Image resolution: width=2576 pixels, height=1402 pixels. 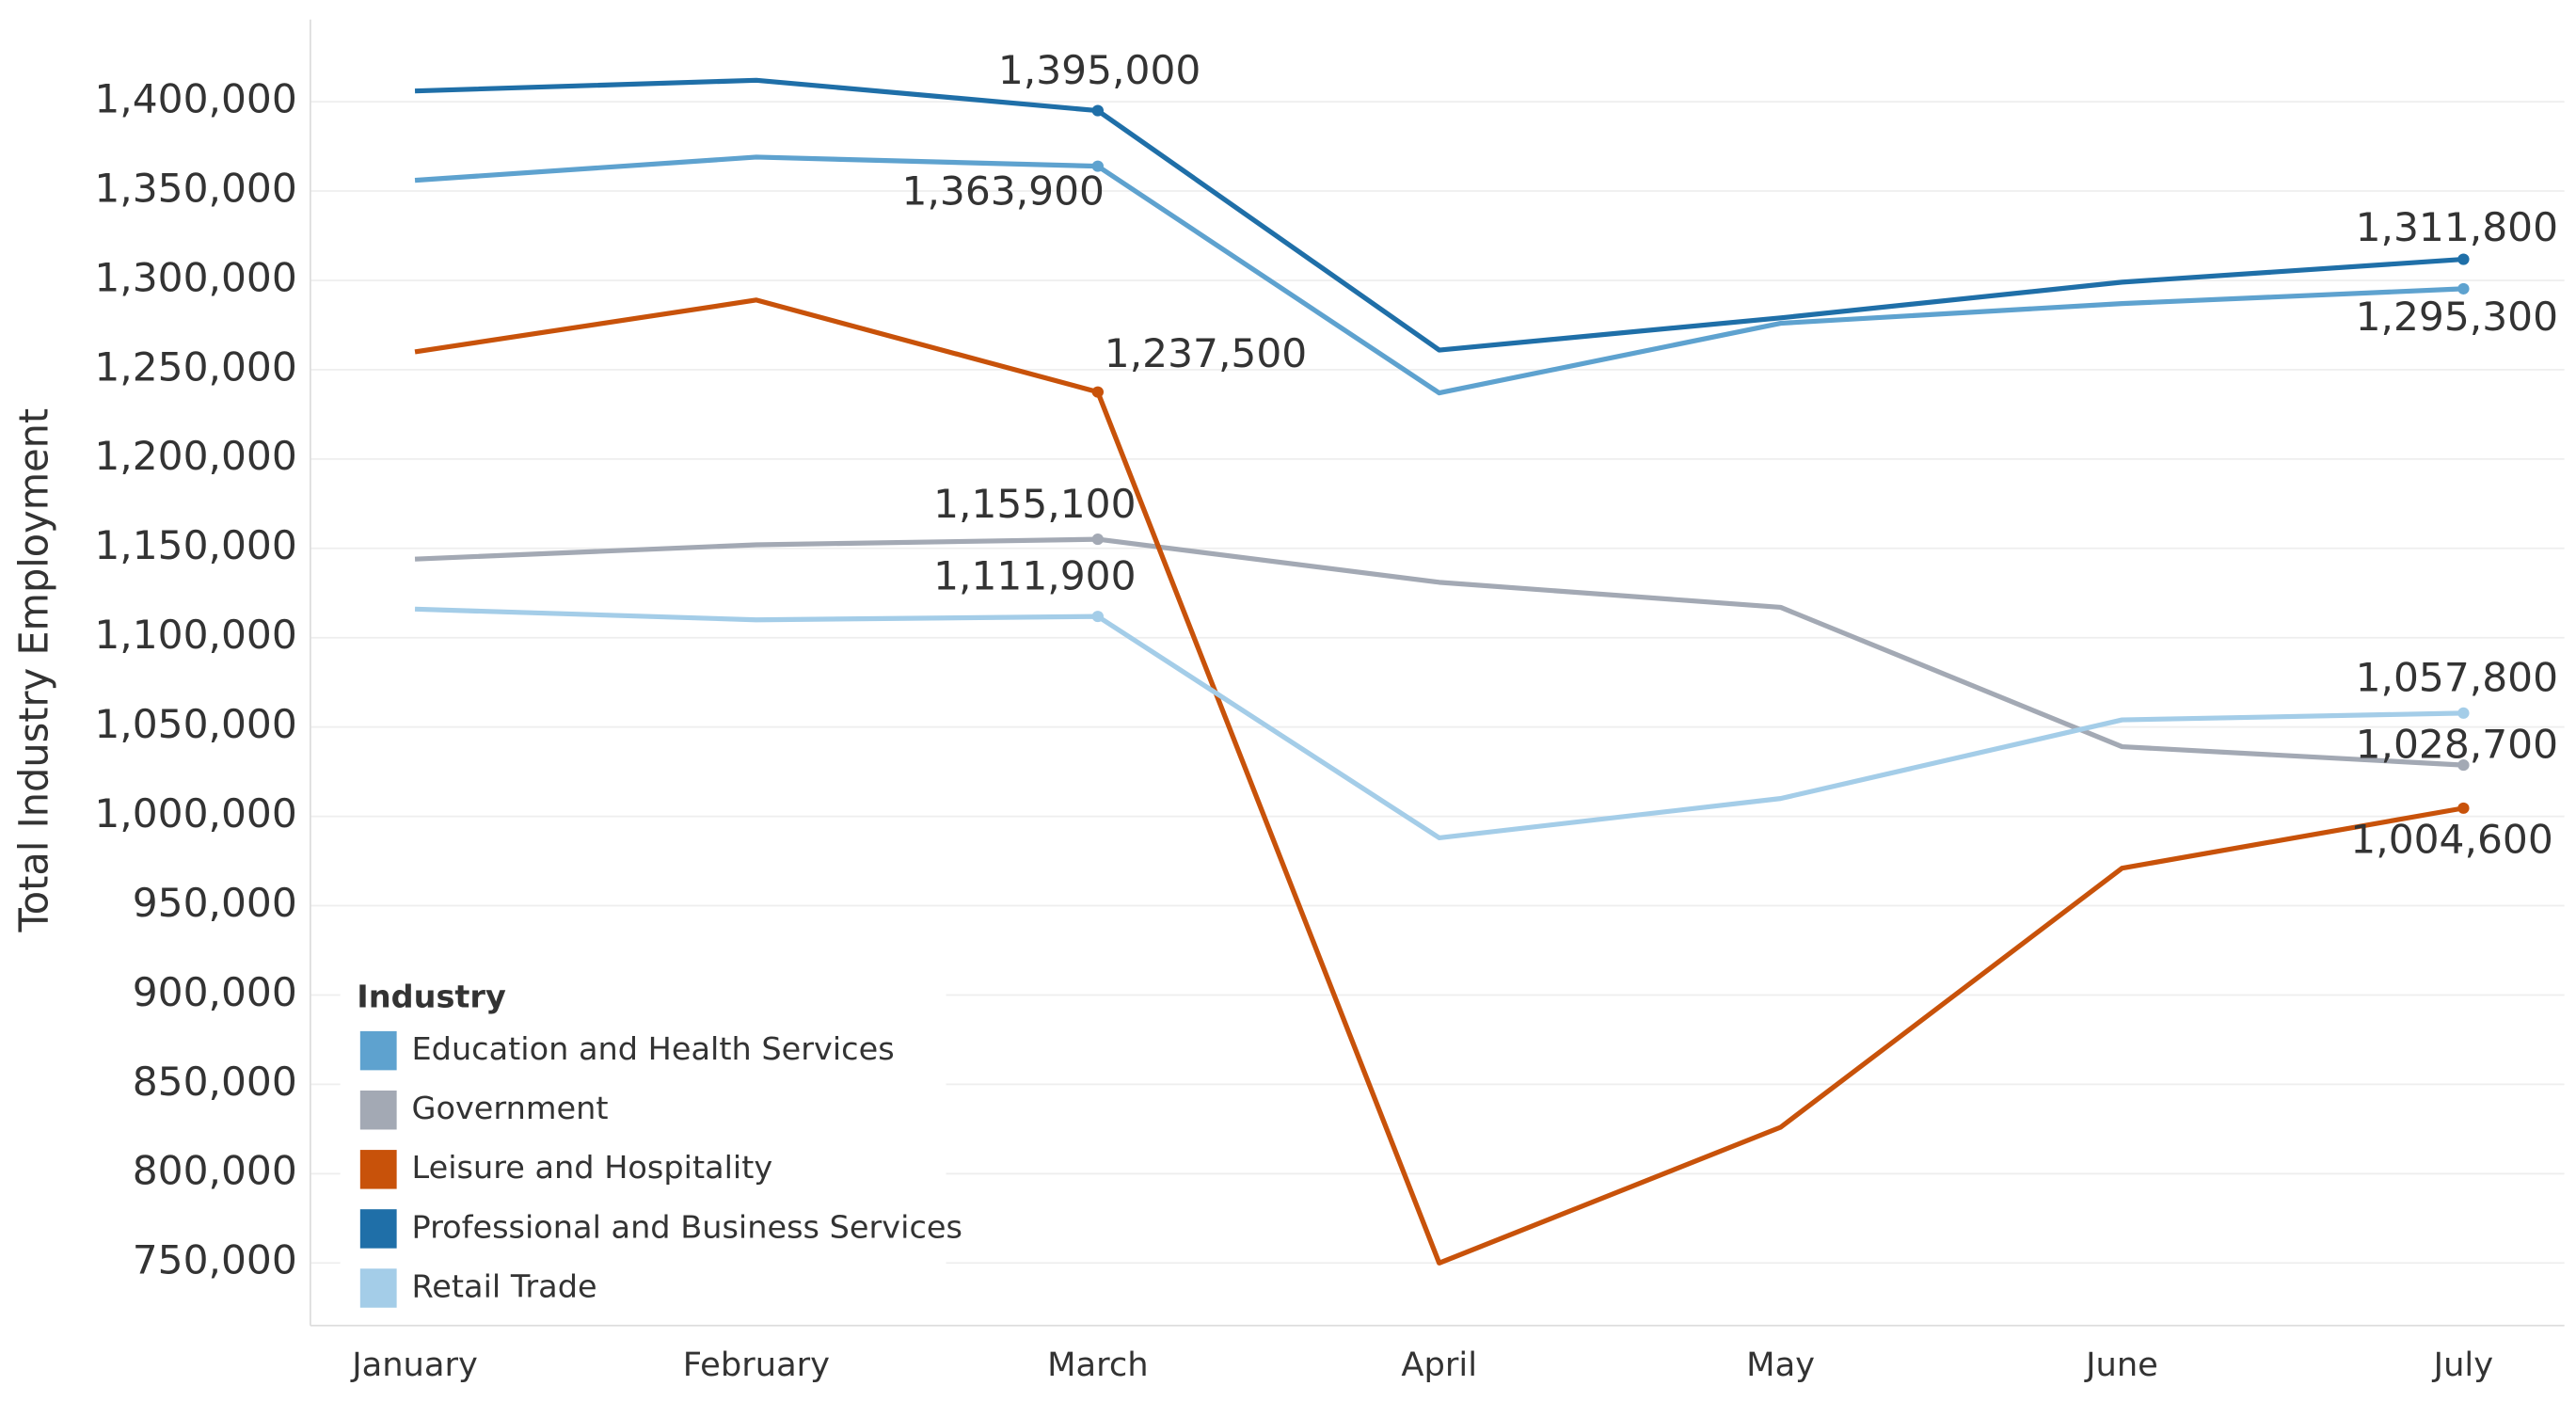 I want to click on y-tick-label: 850,000, so click(x=215, y=1081).